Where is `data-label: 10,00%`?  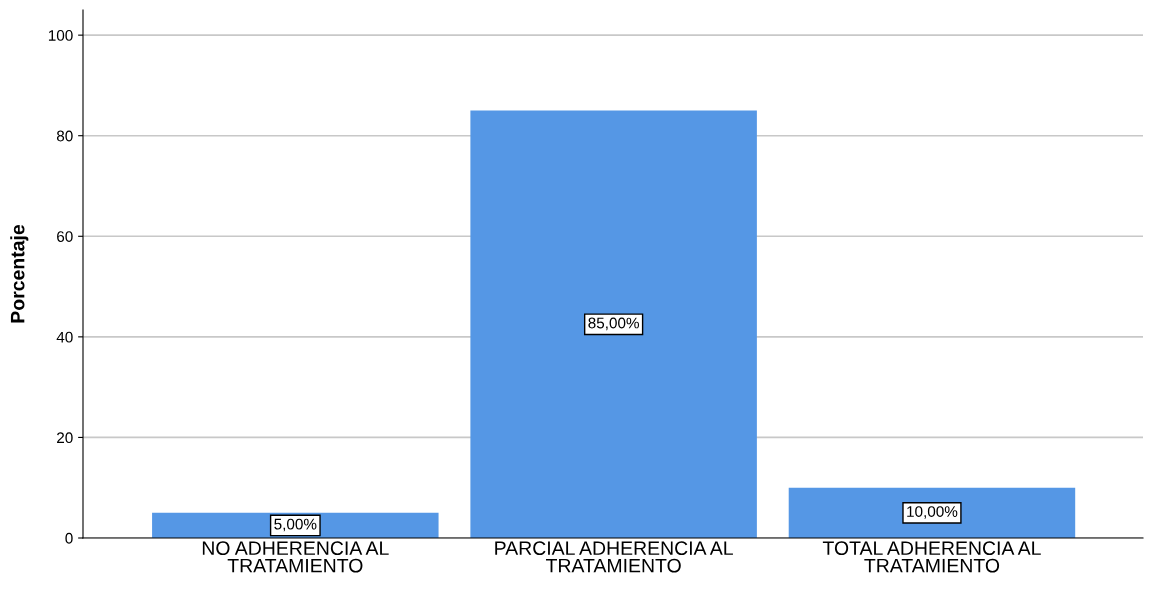
data-label: 10,00% is located at coordinates (932, 512).